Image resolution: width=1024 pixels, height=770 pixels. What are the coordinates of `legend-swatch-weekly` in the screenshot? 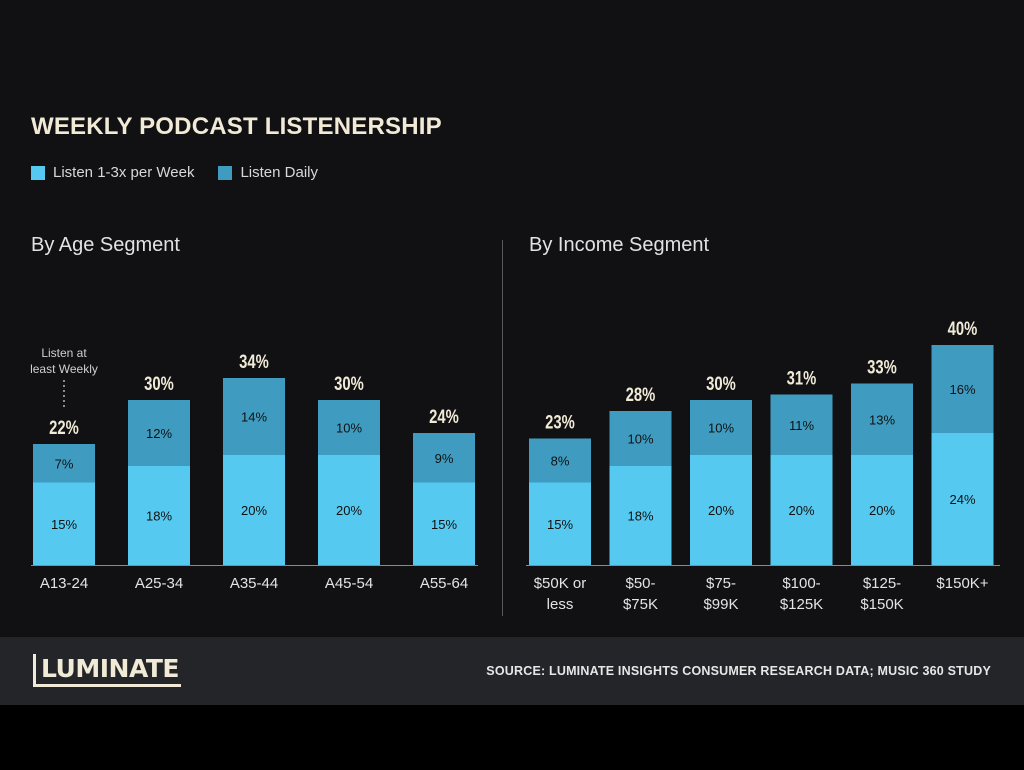 It's located at (38, 172).